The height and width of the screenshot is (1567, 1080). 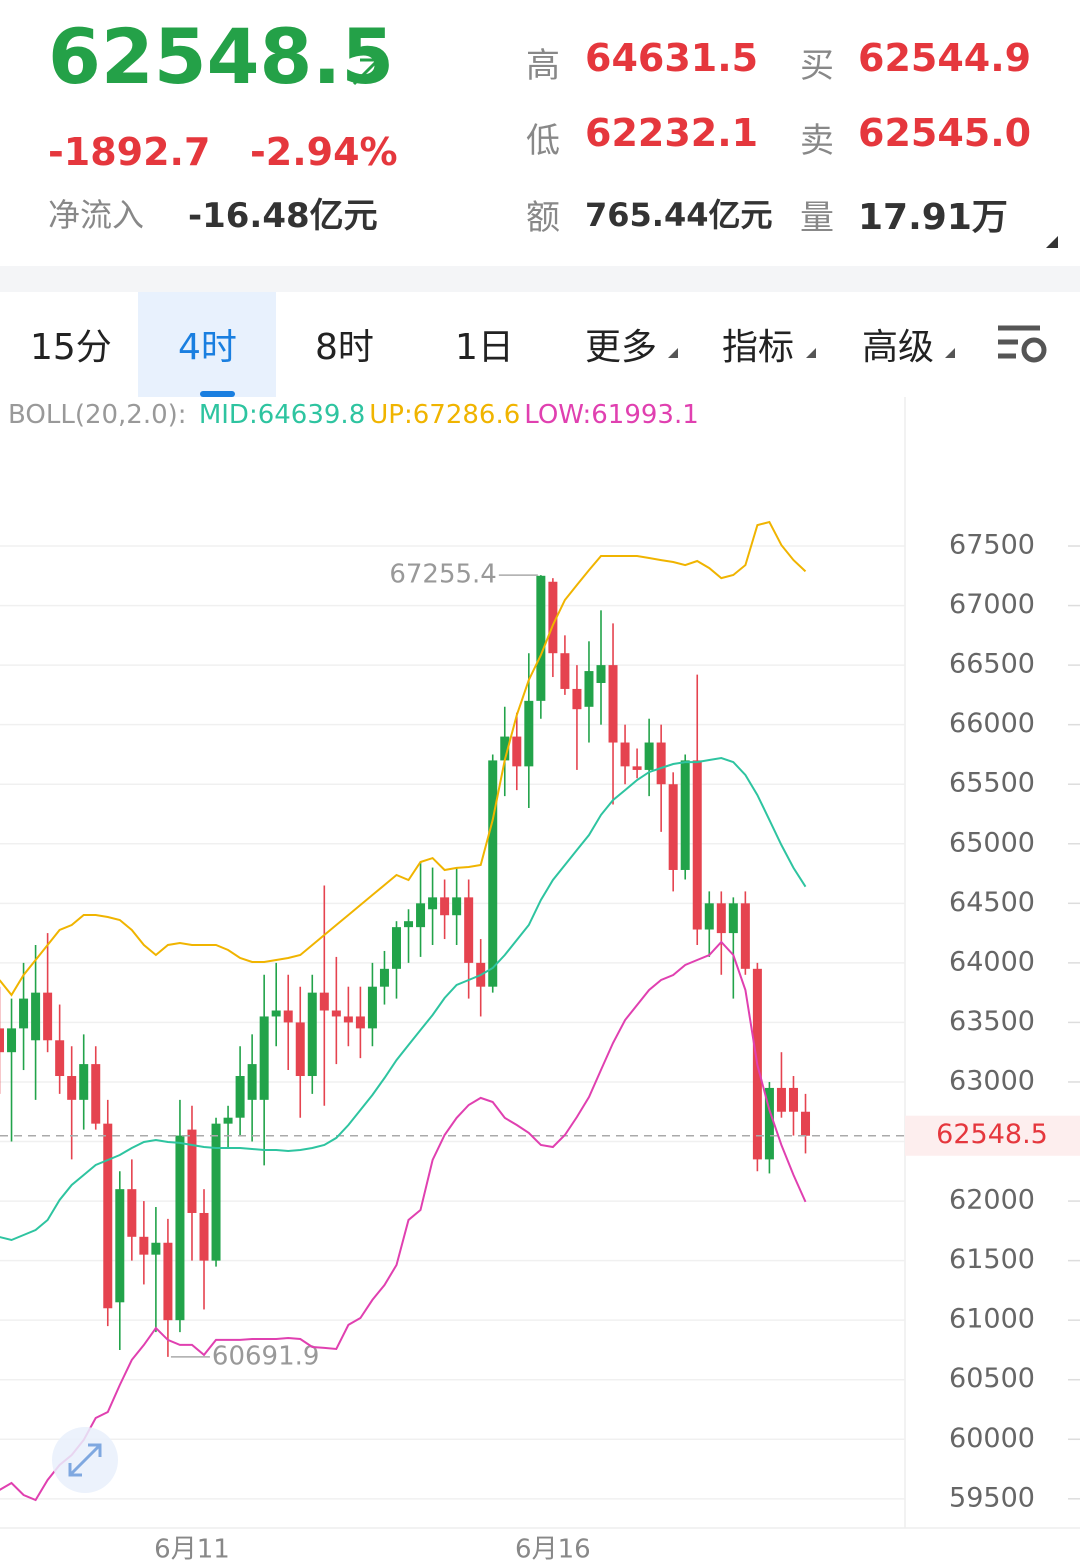 What do you see at coordinates (992, 1438) in the screenshot?
I see `y-tick-label: 60000` at bounding box center [992, 1438].